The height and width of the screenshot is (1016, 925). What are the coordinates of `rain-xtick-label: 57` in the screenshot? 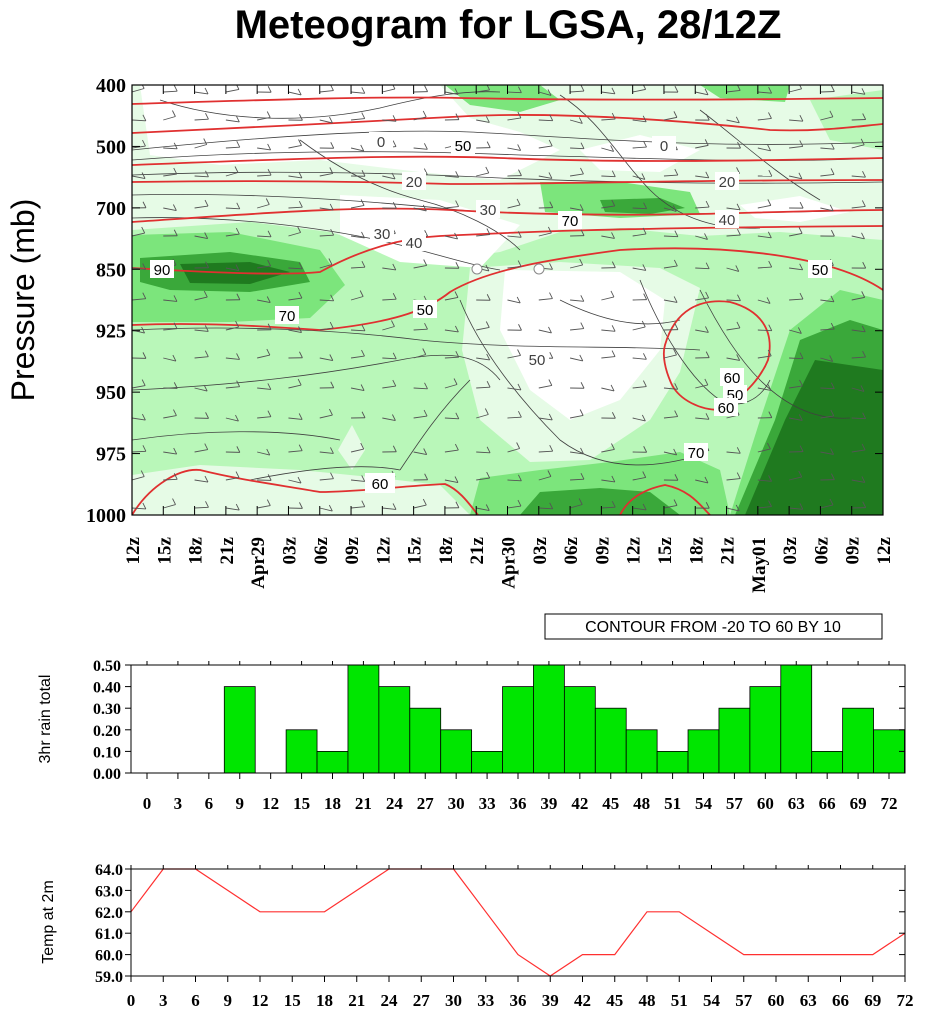 It's located at (735, 803).